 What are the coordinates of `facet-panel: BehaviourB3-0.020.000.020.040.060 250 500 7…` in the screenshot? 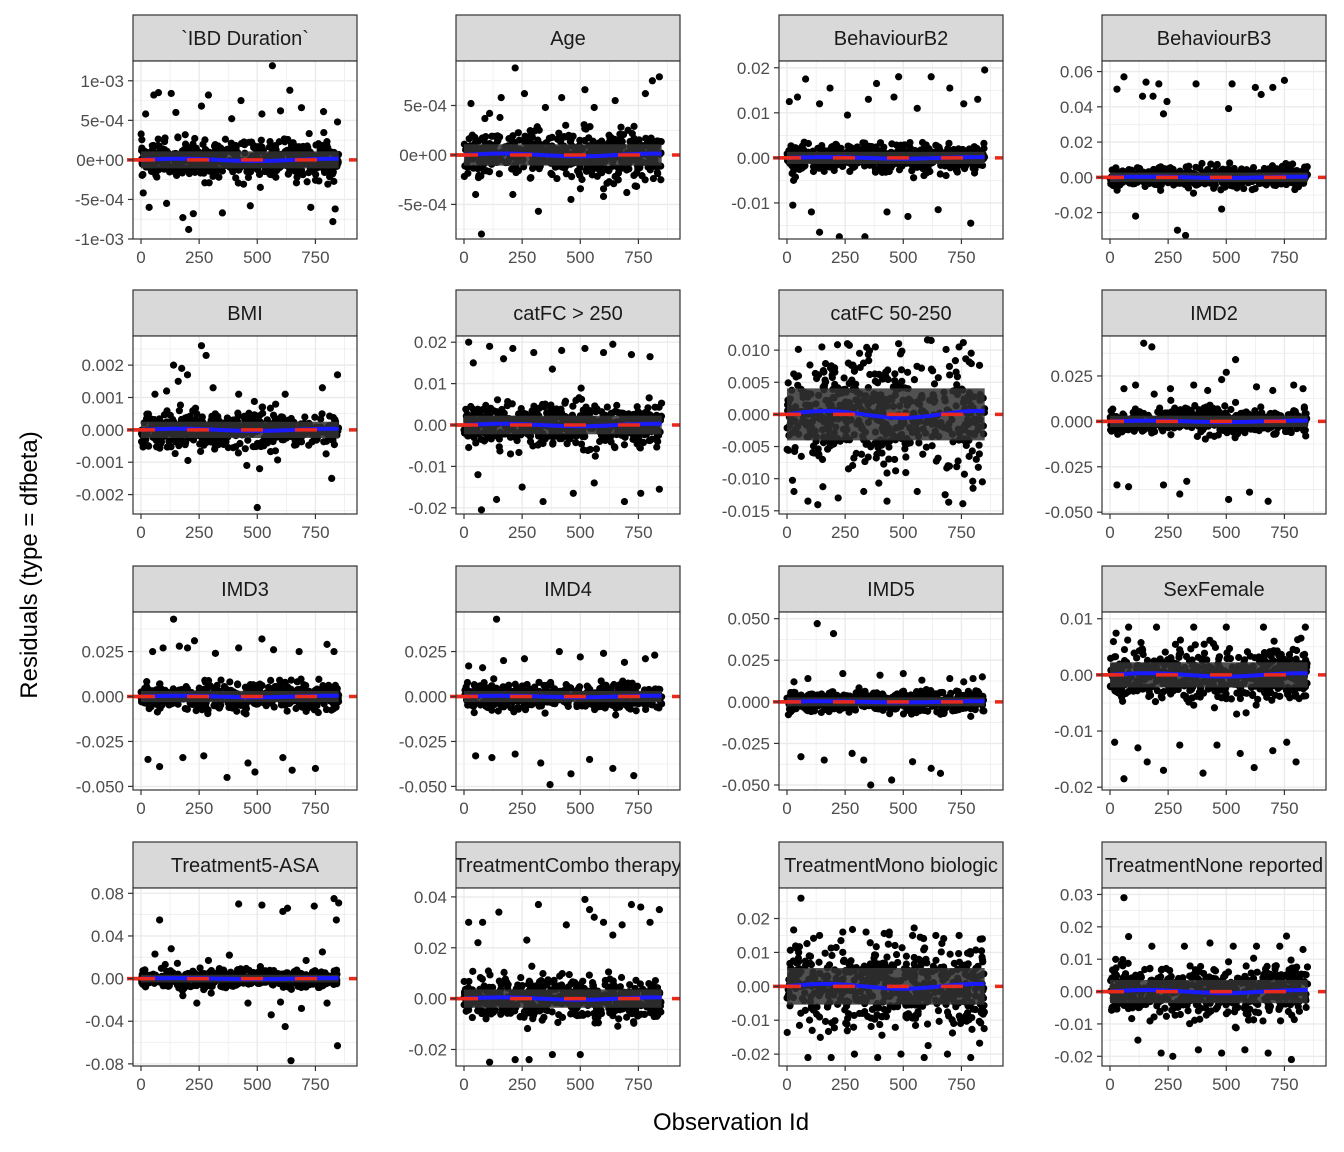 It's located at (1190, 140).